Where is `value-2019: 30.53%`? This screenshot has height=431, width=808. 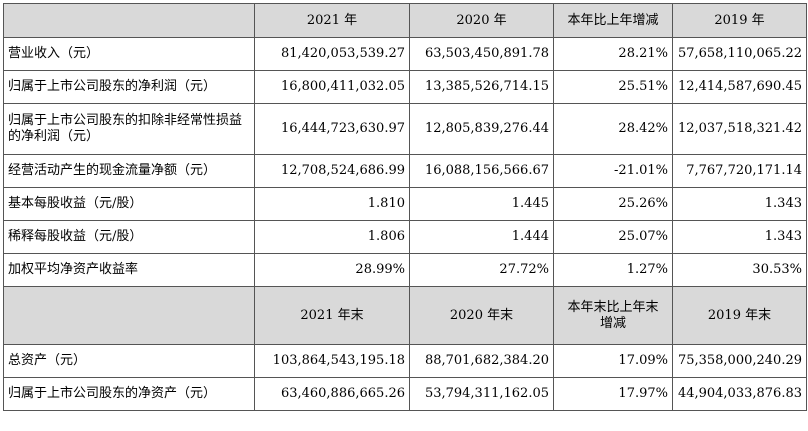
value-2019: 30.53% is located at coordinates (739, 270).